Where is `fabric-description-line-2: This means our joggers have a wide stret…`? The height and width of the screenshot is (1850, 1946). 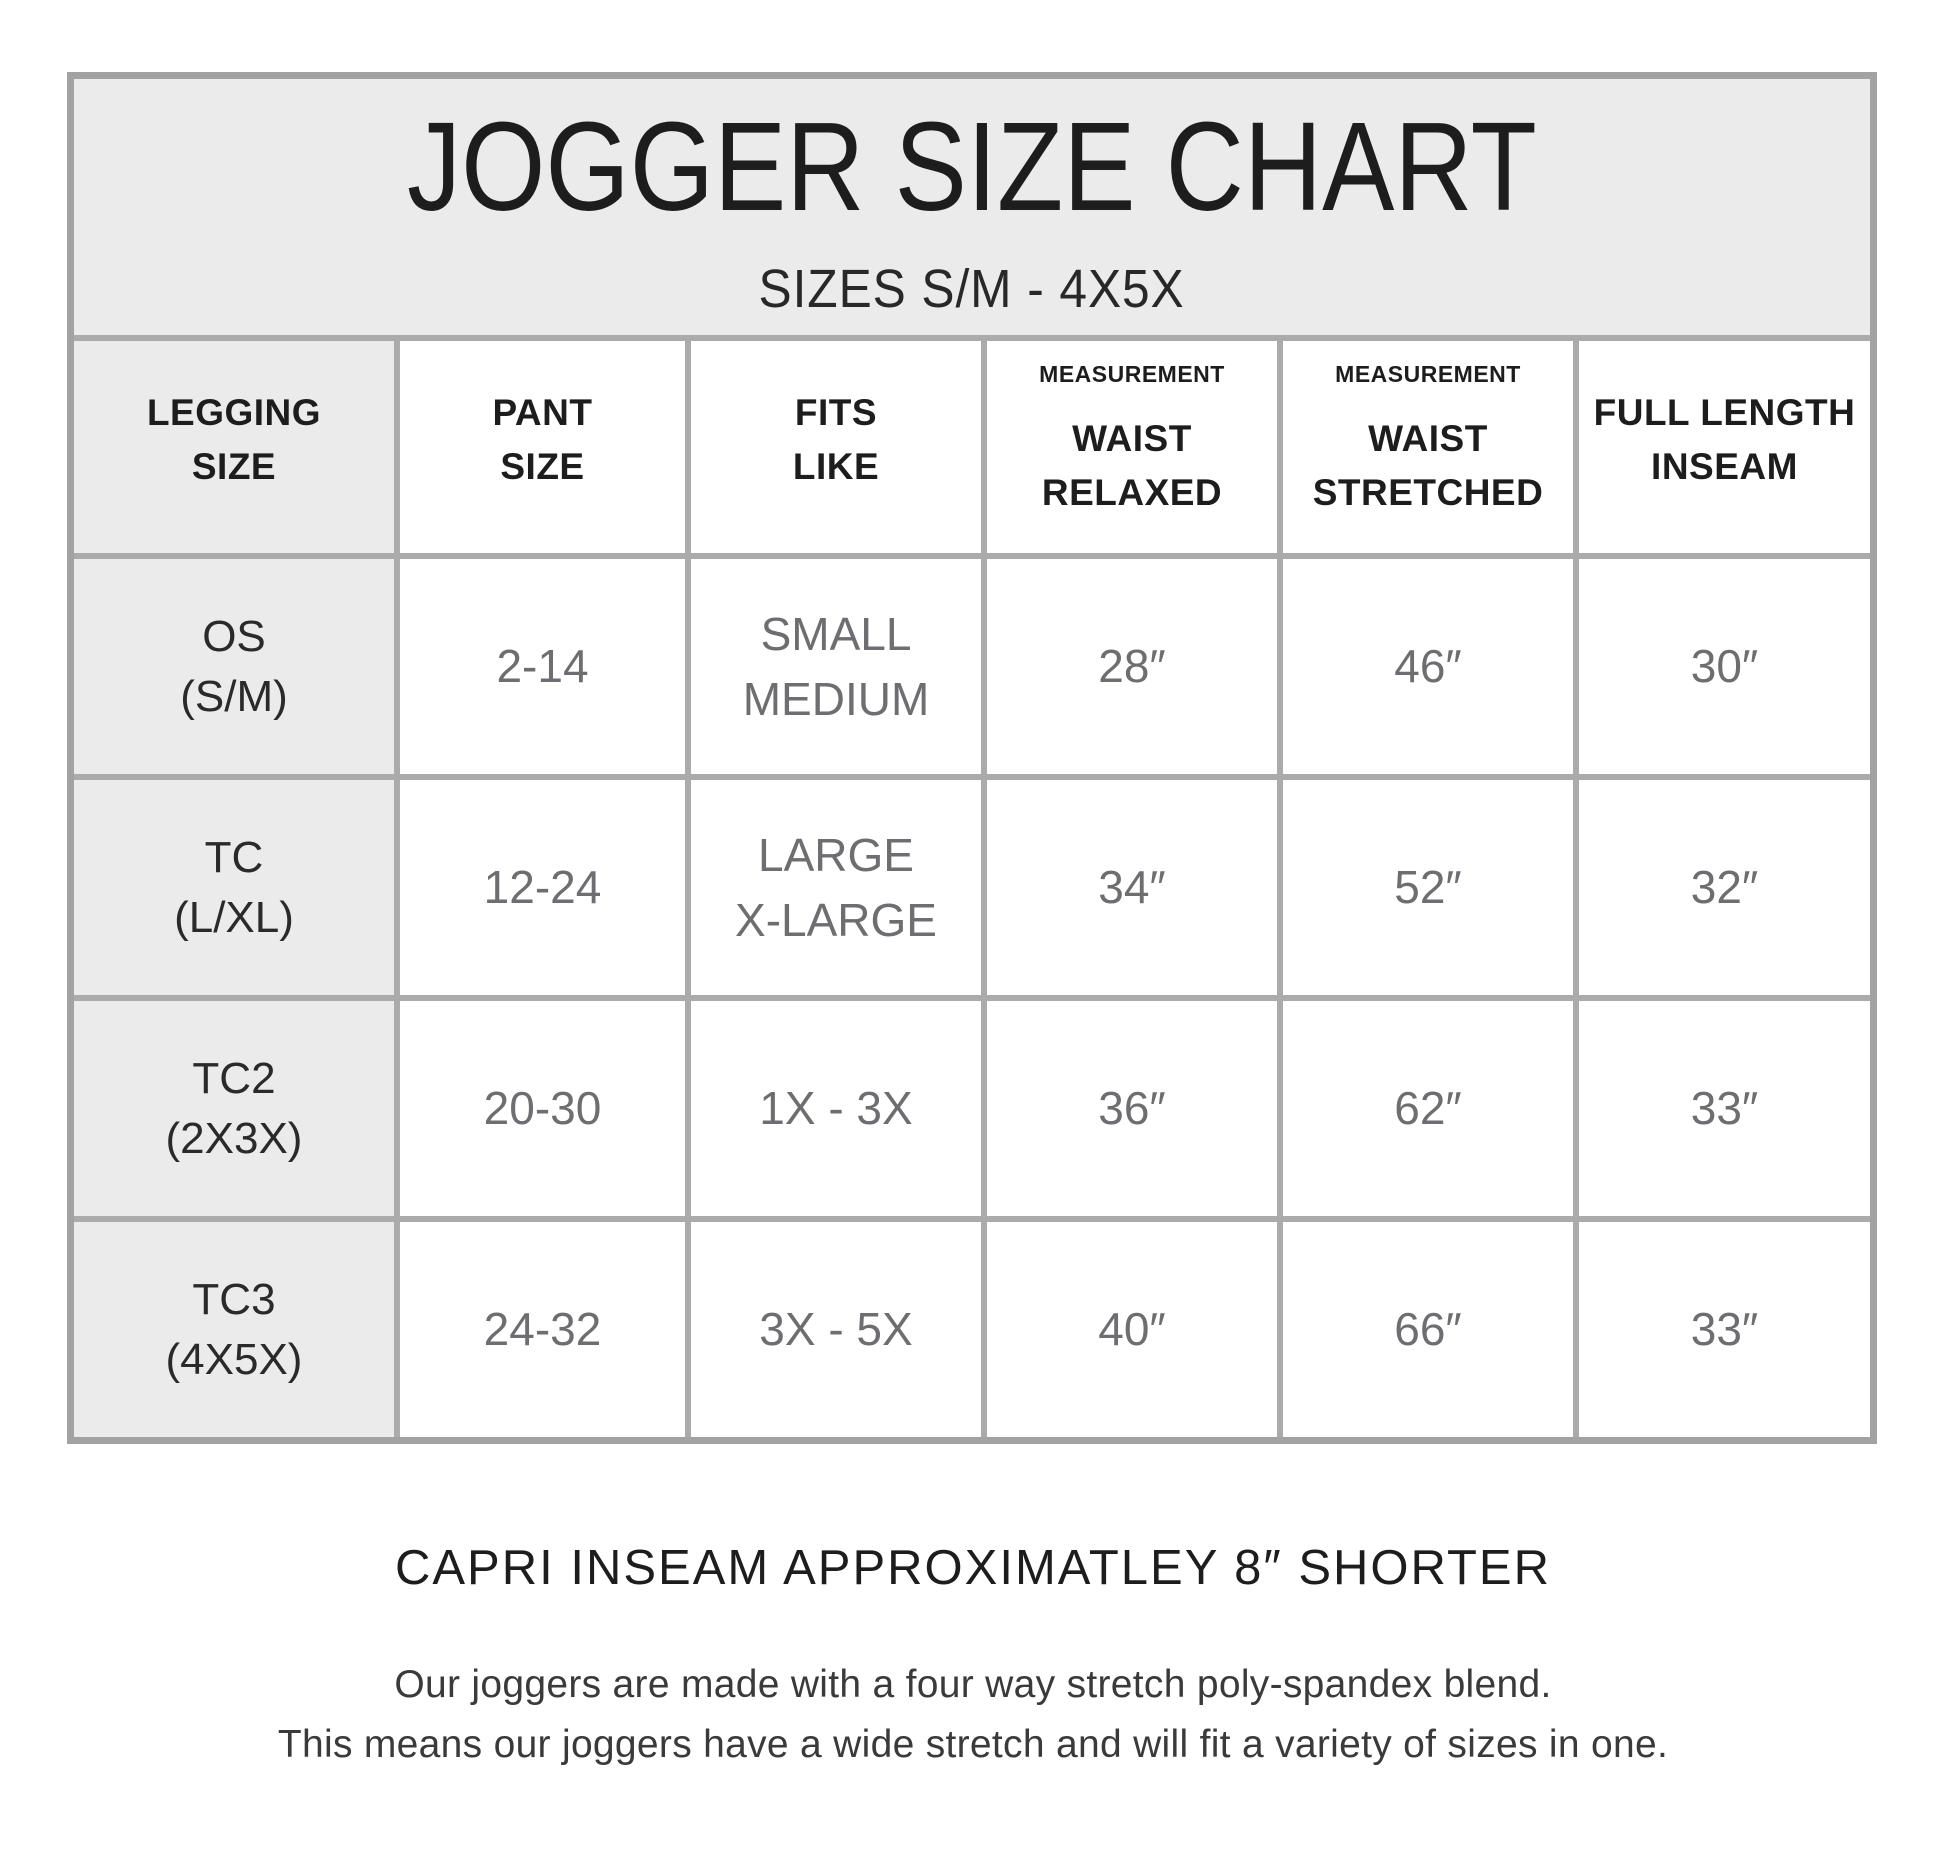
fabric-description-line-2: This means our joggers have a wide stret… is located at coordinates (973, 1744).